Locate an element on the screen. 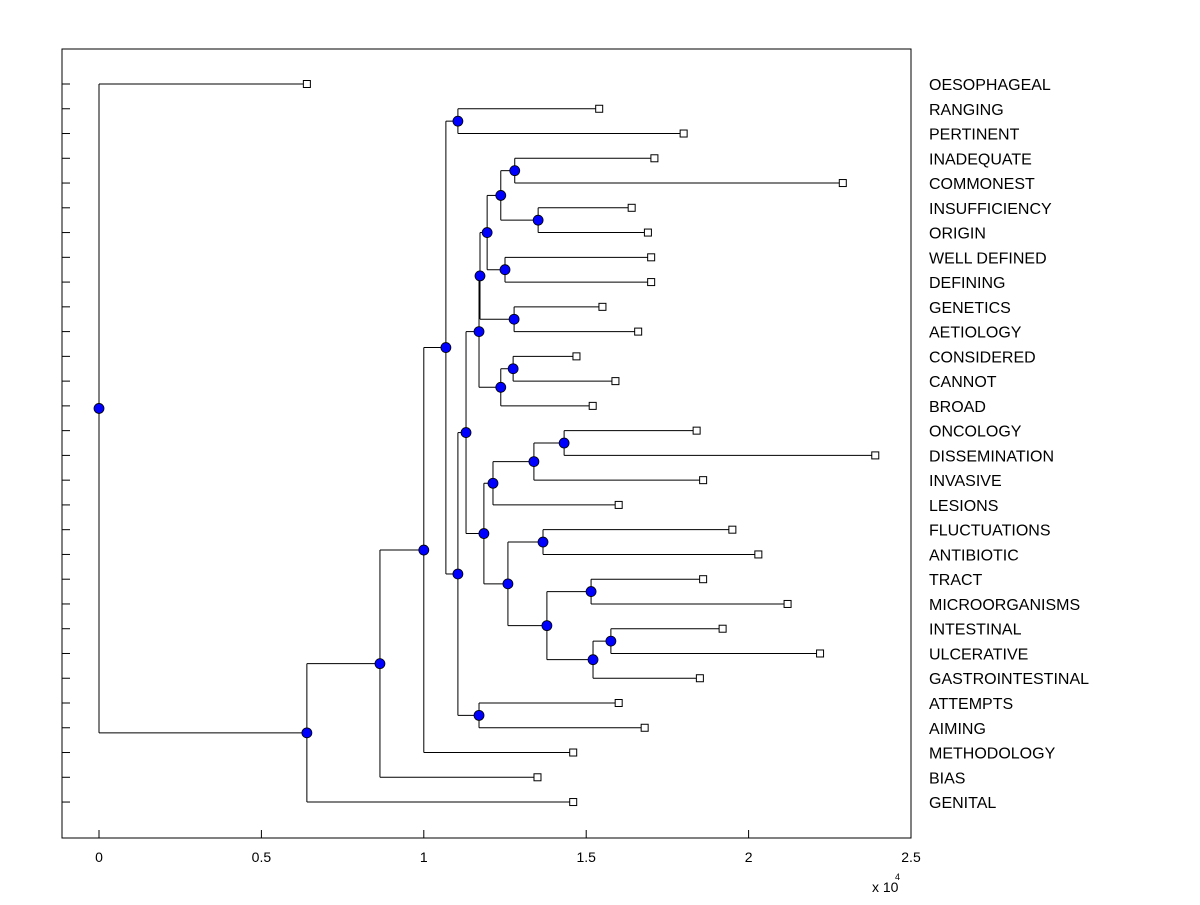 The width and height of the screenshot is (1200, 905). leaf-label: COMMONEST is located at coordinates (982, 184).